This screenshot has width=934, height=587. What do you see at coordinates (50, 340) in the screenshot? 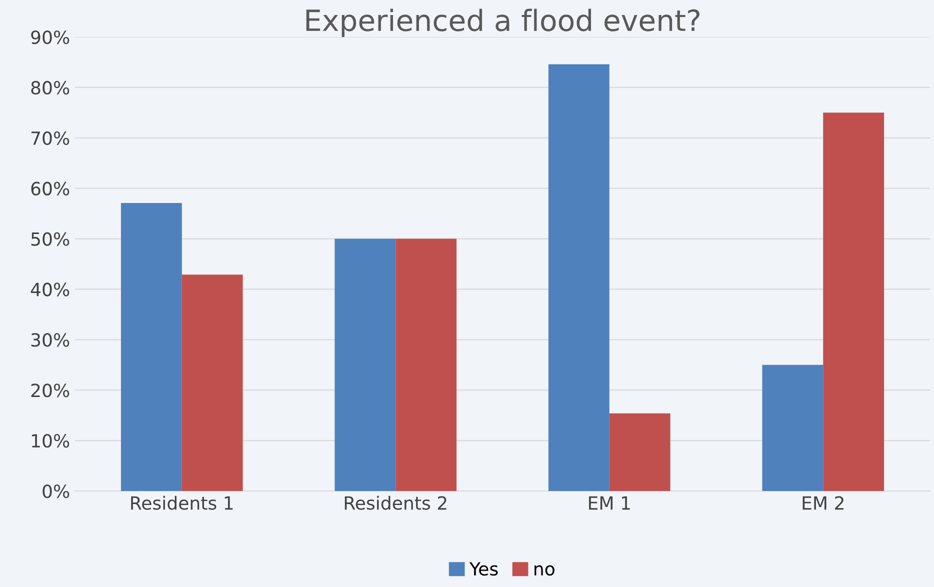
I see `y-tick-label: 30%` at bounding box center [50, 340].